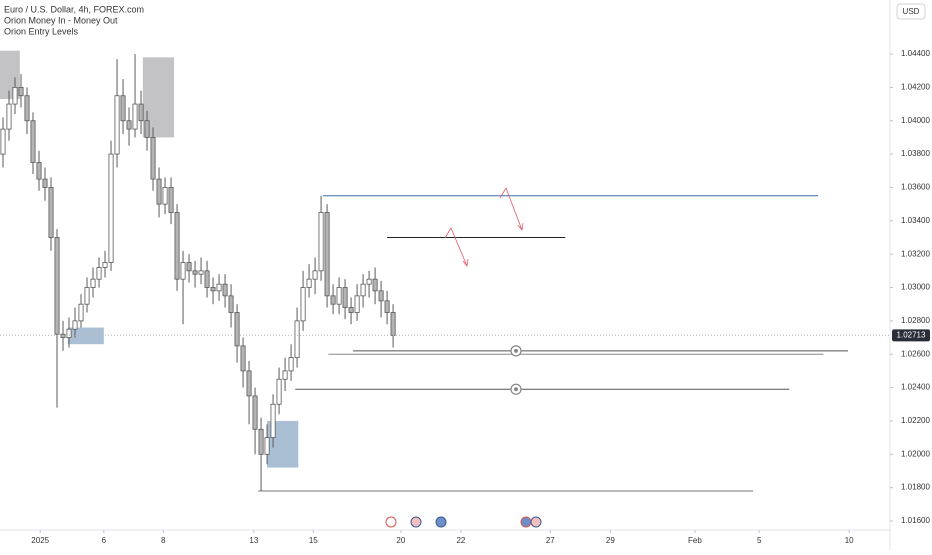 The width and height of the screenshot is (932, 555). I want to click on x-tick-label: 5, so click(759, 540).